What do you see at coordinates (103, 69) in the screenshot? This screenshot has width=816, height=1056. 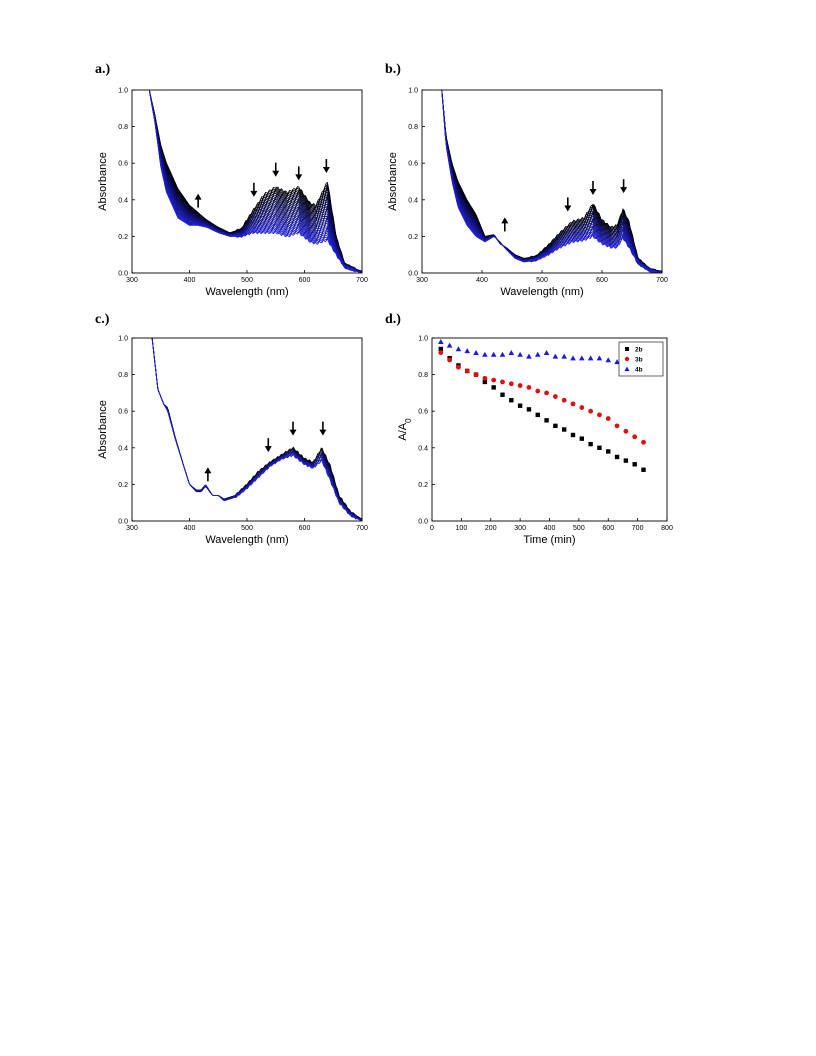 I see `panel-label: a.)` at bounding box center [103, 69].